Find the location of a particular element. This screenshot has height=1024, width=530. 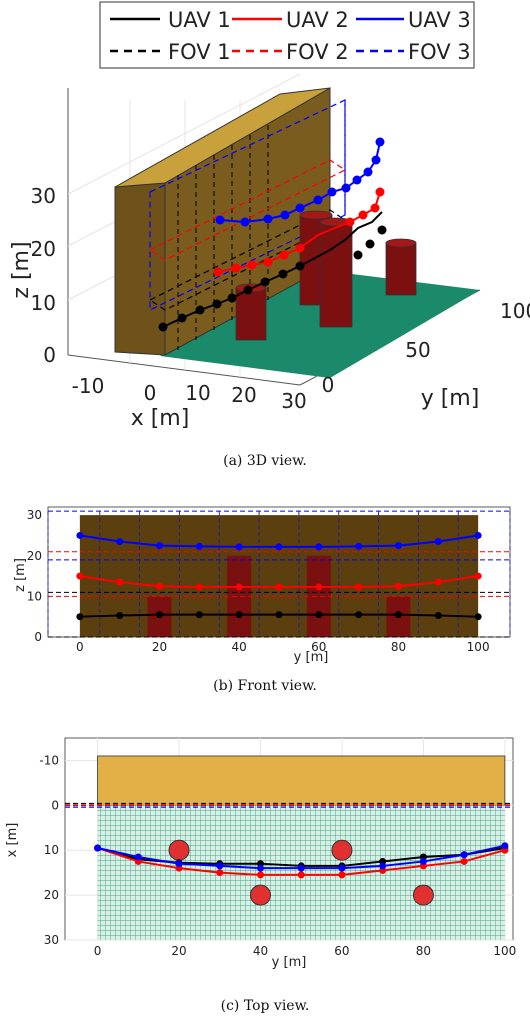

uav1-3d-markers is located at coordinates (272, 278).